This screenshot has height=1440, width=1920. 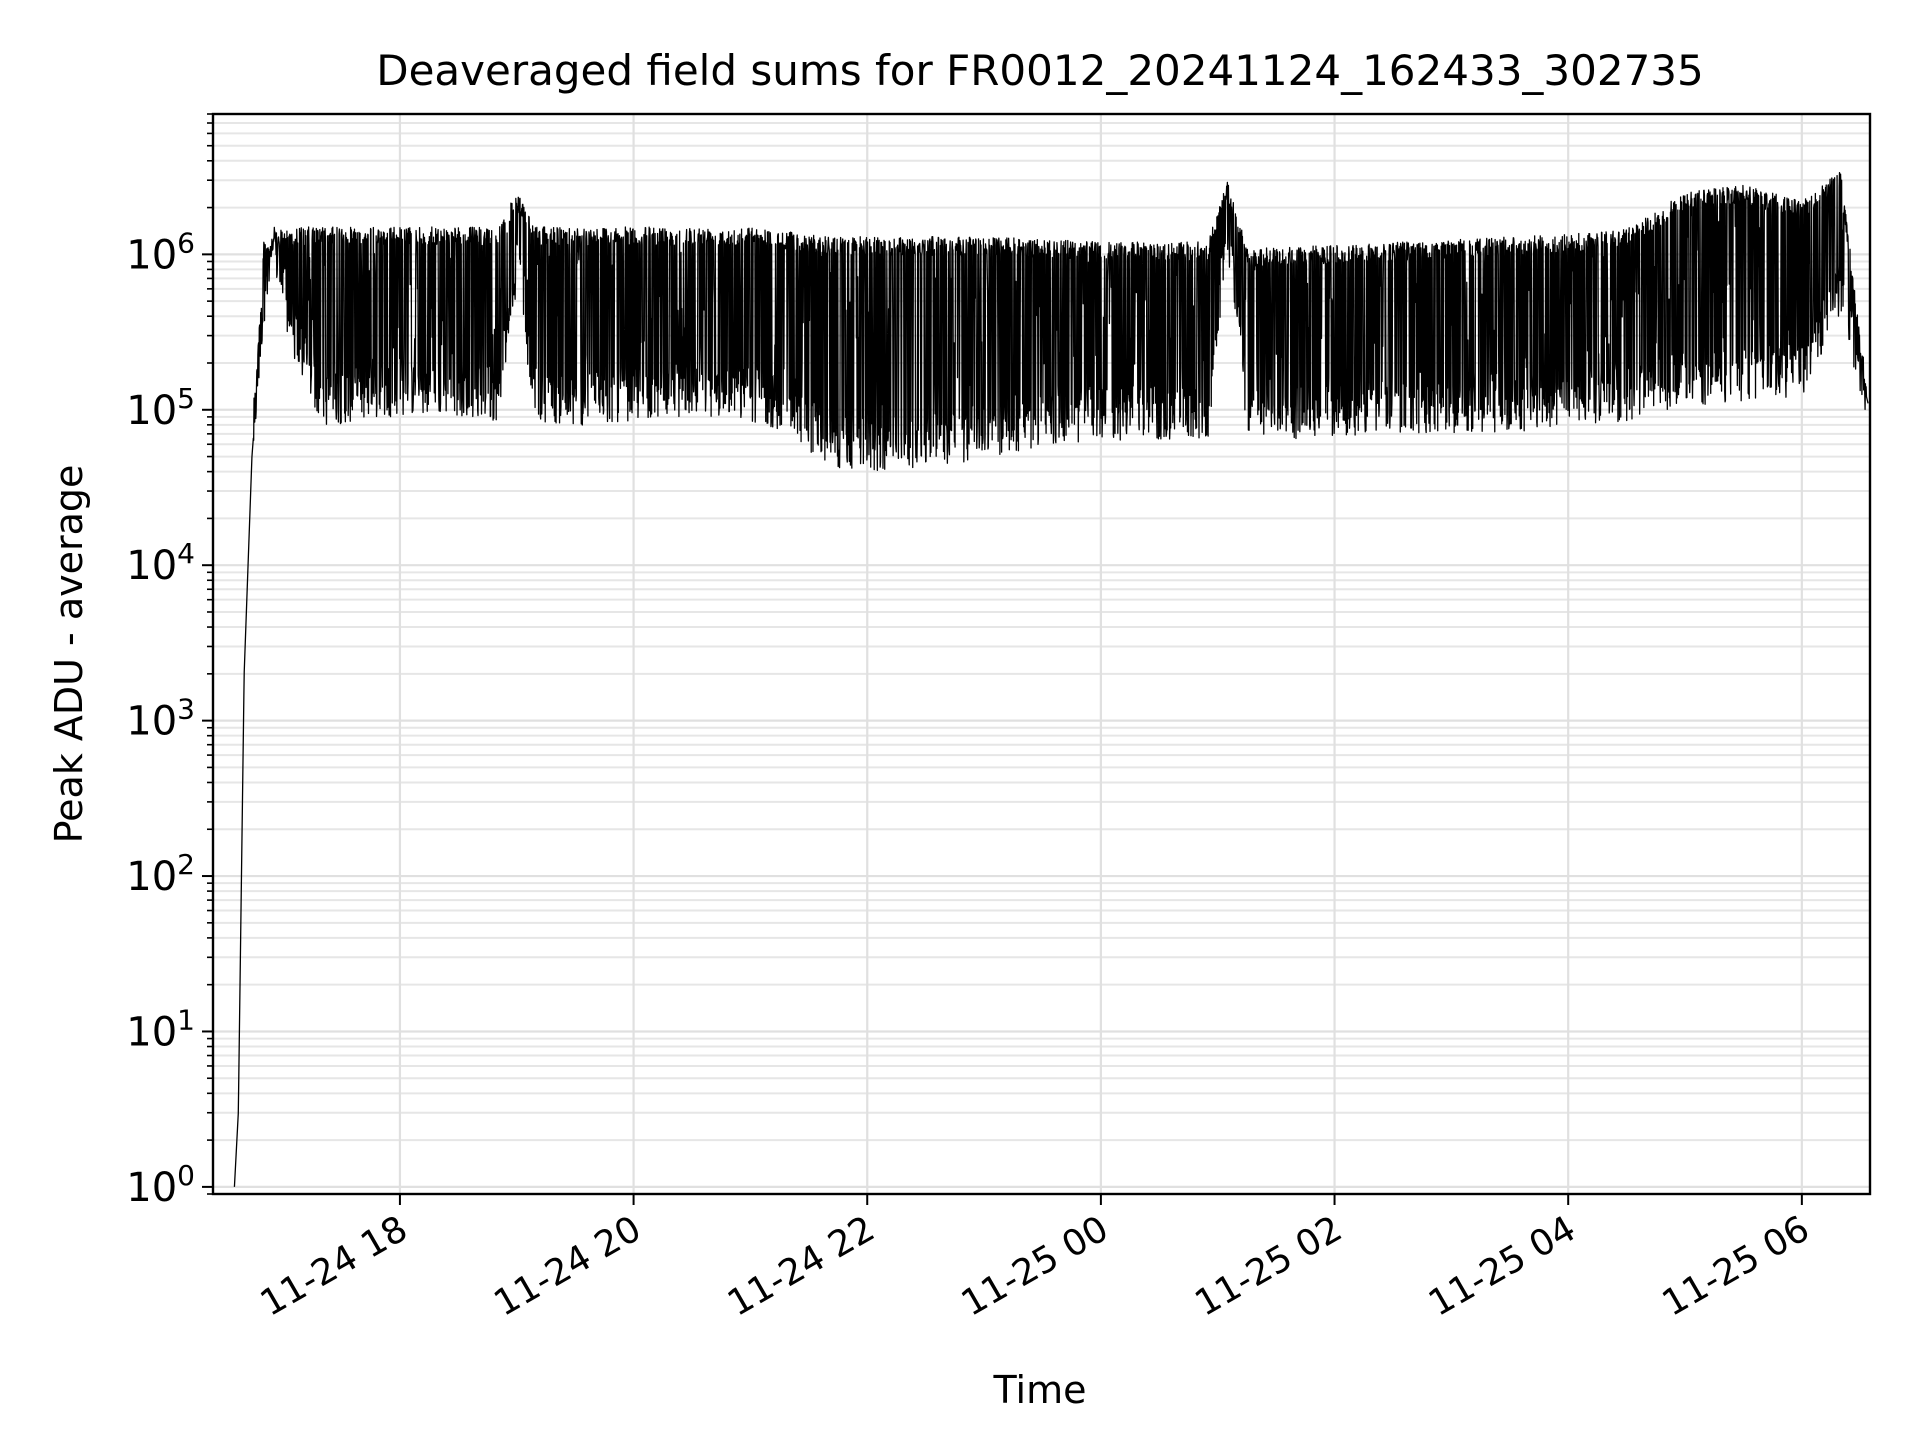 What do you see at coordinates (160, 563) in the screenshot?
I see `y-tick-label: 104` at bounding box center [160, 563].